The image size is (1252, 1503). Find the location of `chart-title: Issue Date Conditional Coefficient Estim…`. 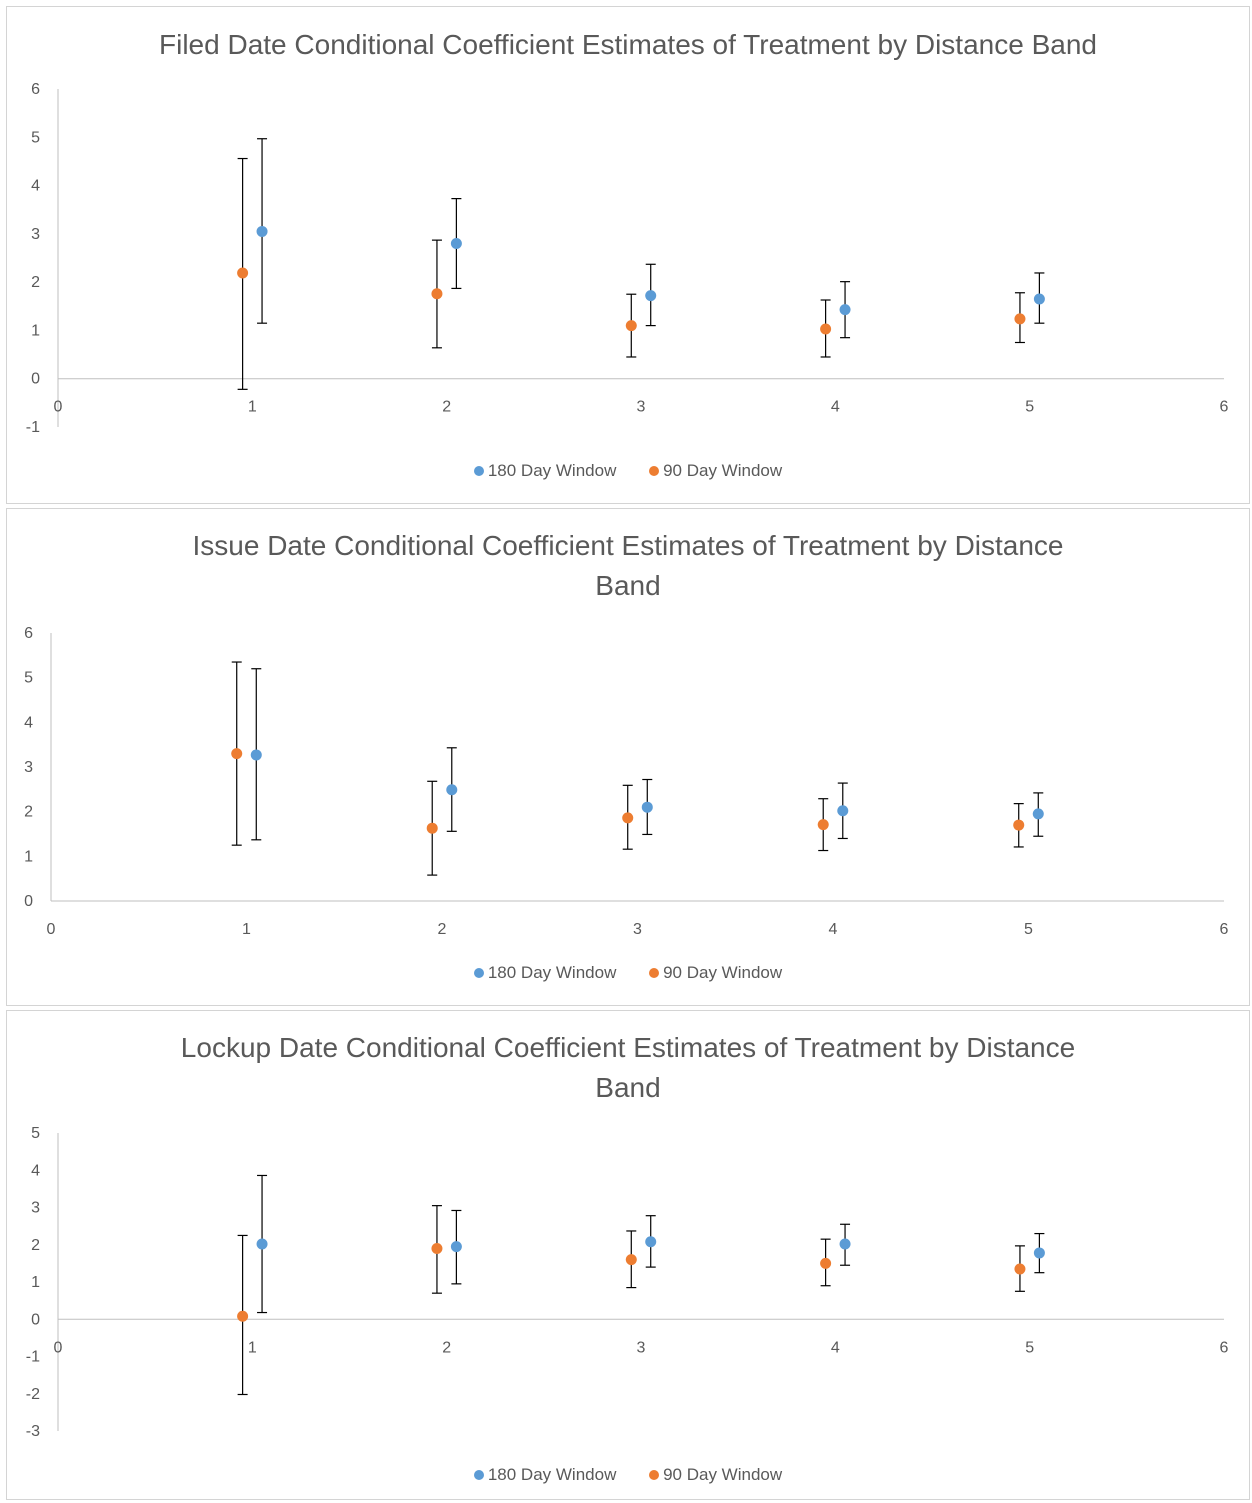

chart-title: Issue Date Conditional Coefficient Estim… is located at coordinates (628, 565).